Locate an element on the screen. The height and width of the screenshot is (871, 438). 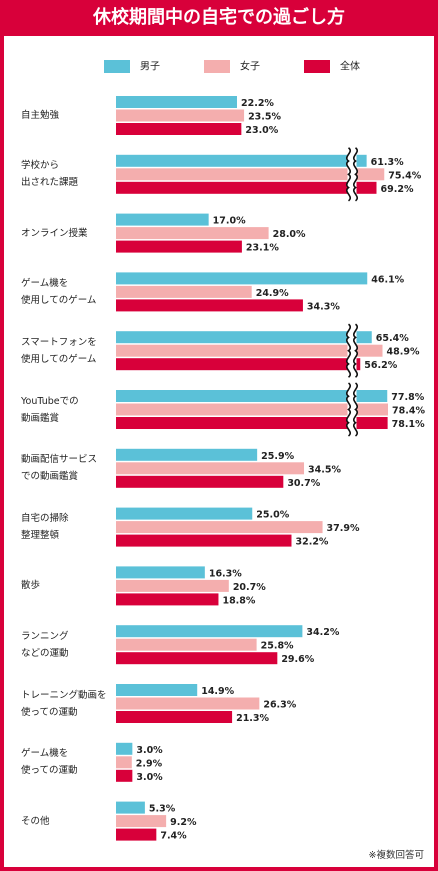
category-label: 動画配信サービス での動画鑑賞 is located at coordinates (59, 468).